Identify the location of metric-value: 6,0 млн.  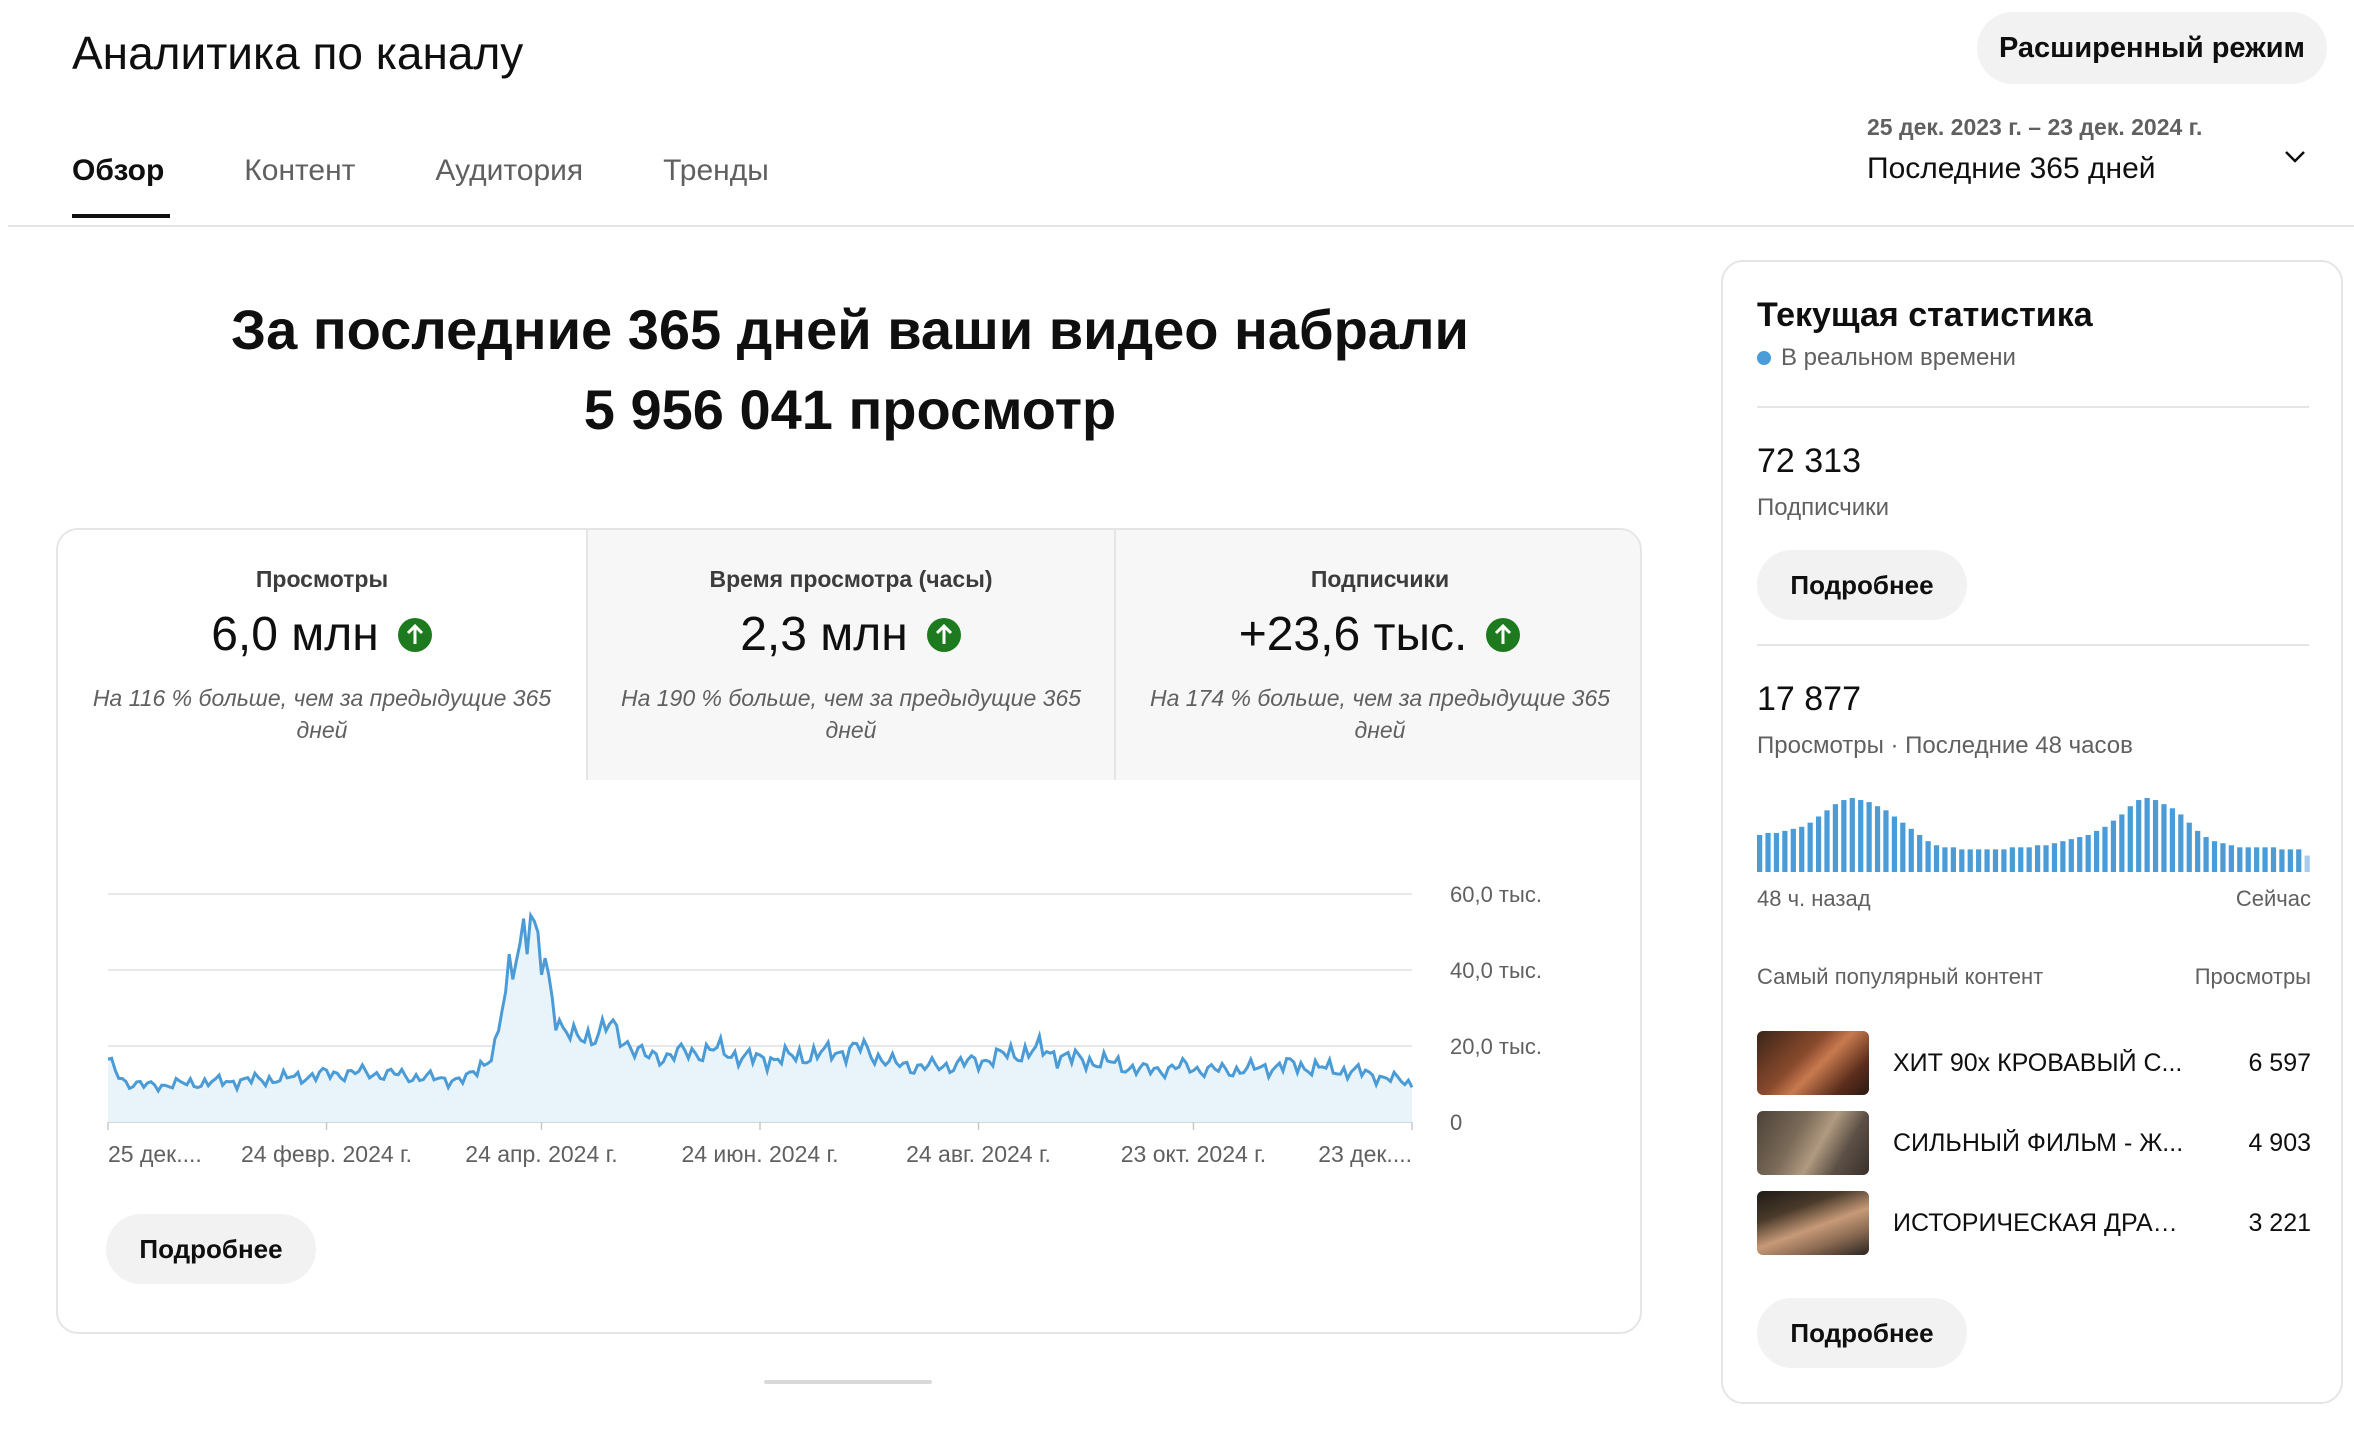
(295, 634).